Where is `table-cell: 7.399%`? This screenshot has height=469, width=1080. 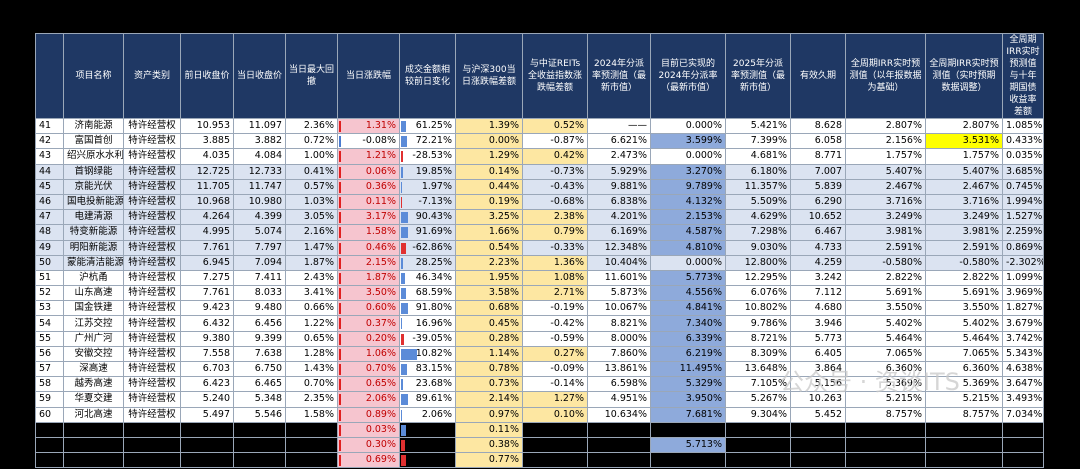 table-cell: 7.399% is located at coordinates (758, 141).